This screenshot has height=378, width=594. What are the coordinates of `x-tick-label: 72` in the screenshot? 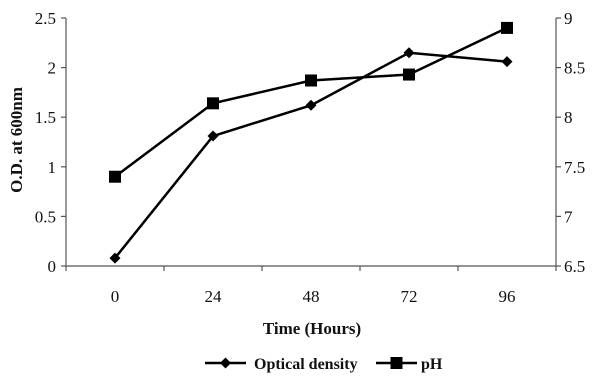 It's located at (409, 296).